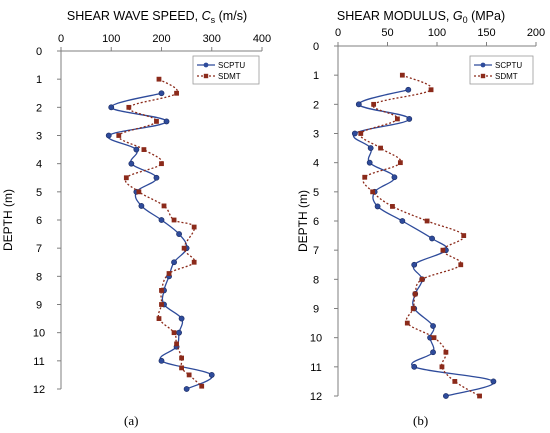 The width and height of the screenshot is (550, 433). I want to click on chart-title: SHEAR MODULUS, G0 (MPa), so click(421, 17).